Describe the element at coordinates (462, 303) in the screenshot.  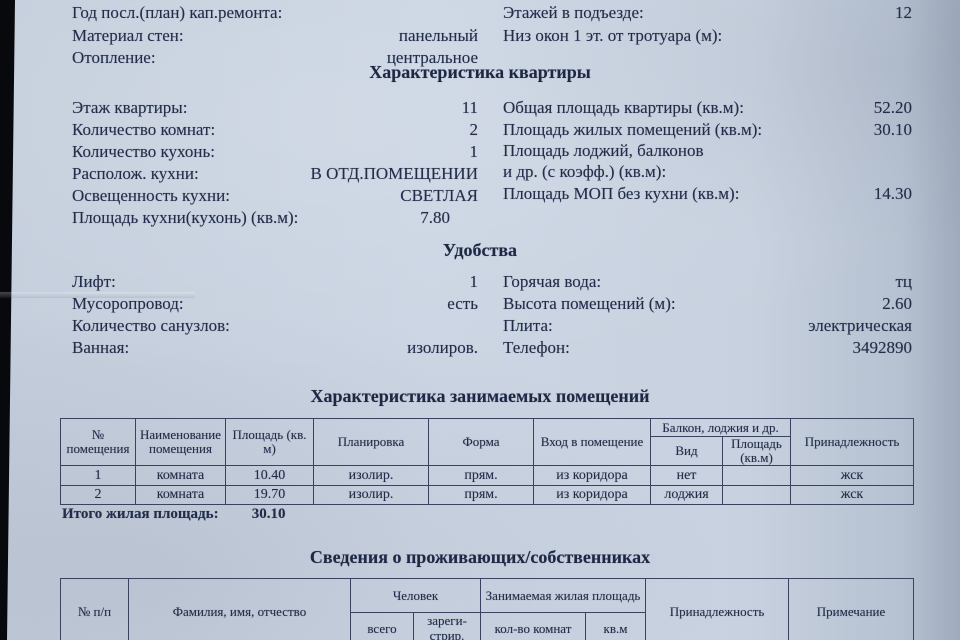
I see `field-value: есть` at that location.